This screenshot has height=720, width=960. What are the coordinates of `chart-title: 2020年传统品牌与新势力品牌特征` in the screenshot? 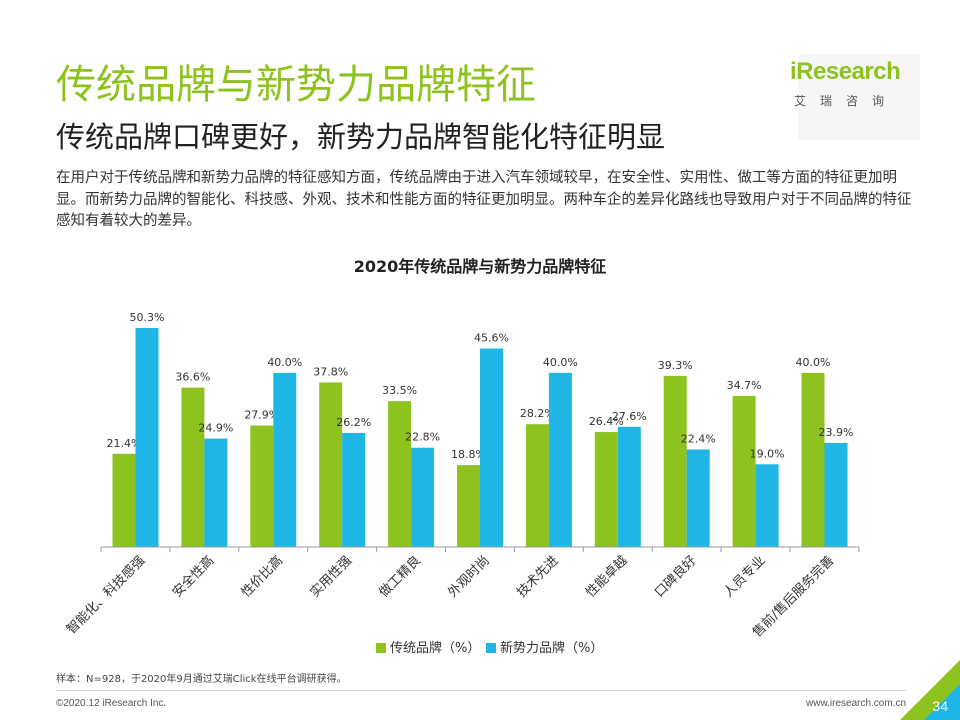 It's located at (480, 266).